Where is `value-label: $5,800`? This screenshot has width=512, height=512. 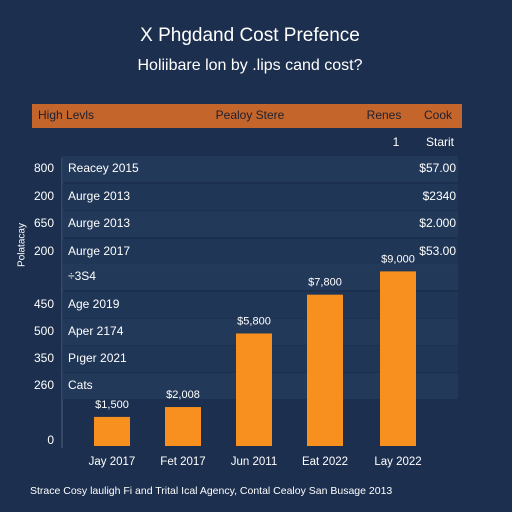 value-label: $5,800 is located at coordinates (254, 321).